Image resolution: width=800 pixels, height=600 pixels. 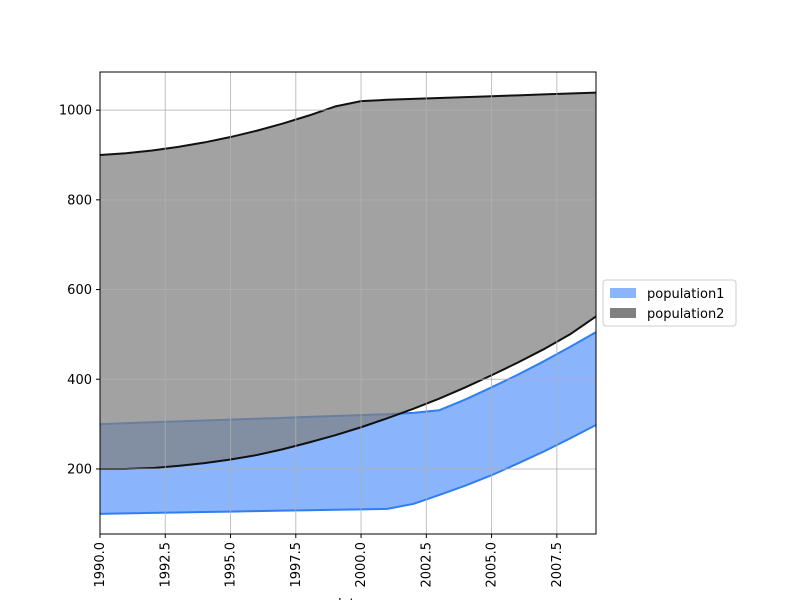 What do you see at coordinates (557, 565) in the screenshot?
I see `x-tick-label-7: 2007.5` at bounding box center [557, 565].